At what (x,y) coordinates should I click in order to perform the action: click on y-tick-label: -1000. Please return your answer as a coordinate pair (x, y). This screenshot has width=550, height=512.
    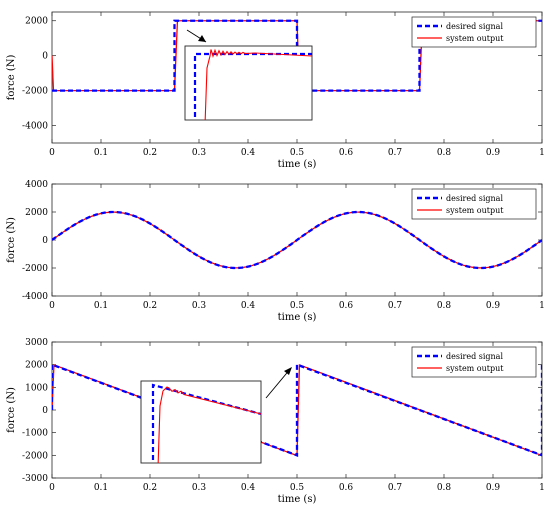
    Looking at the image, I should click on (35, 434).